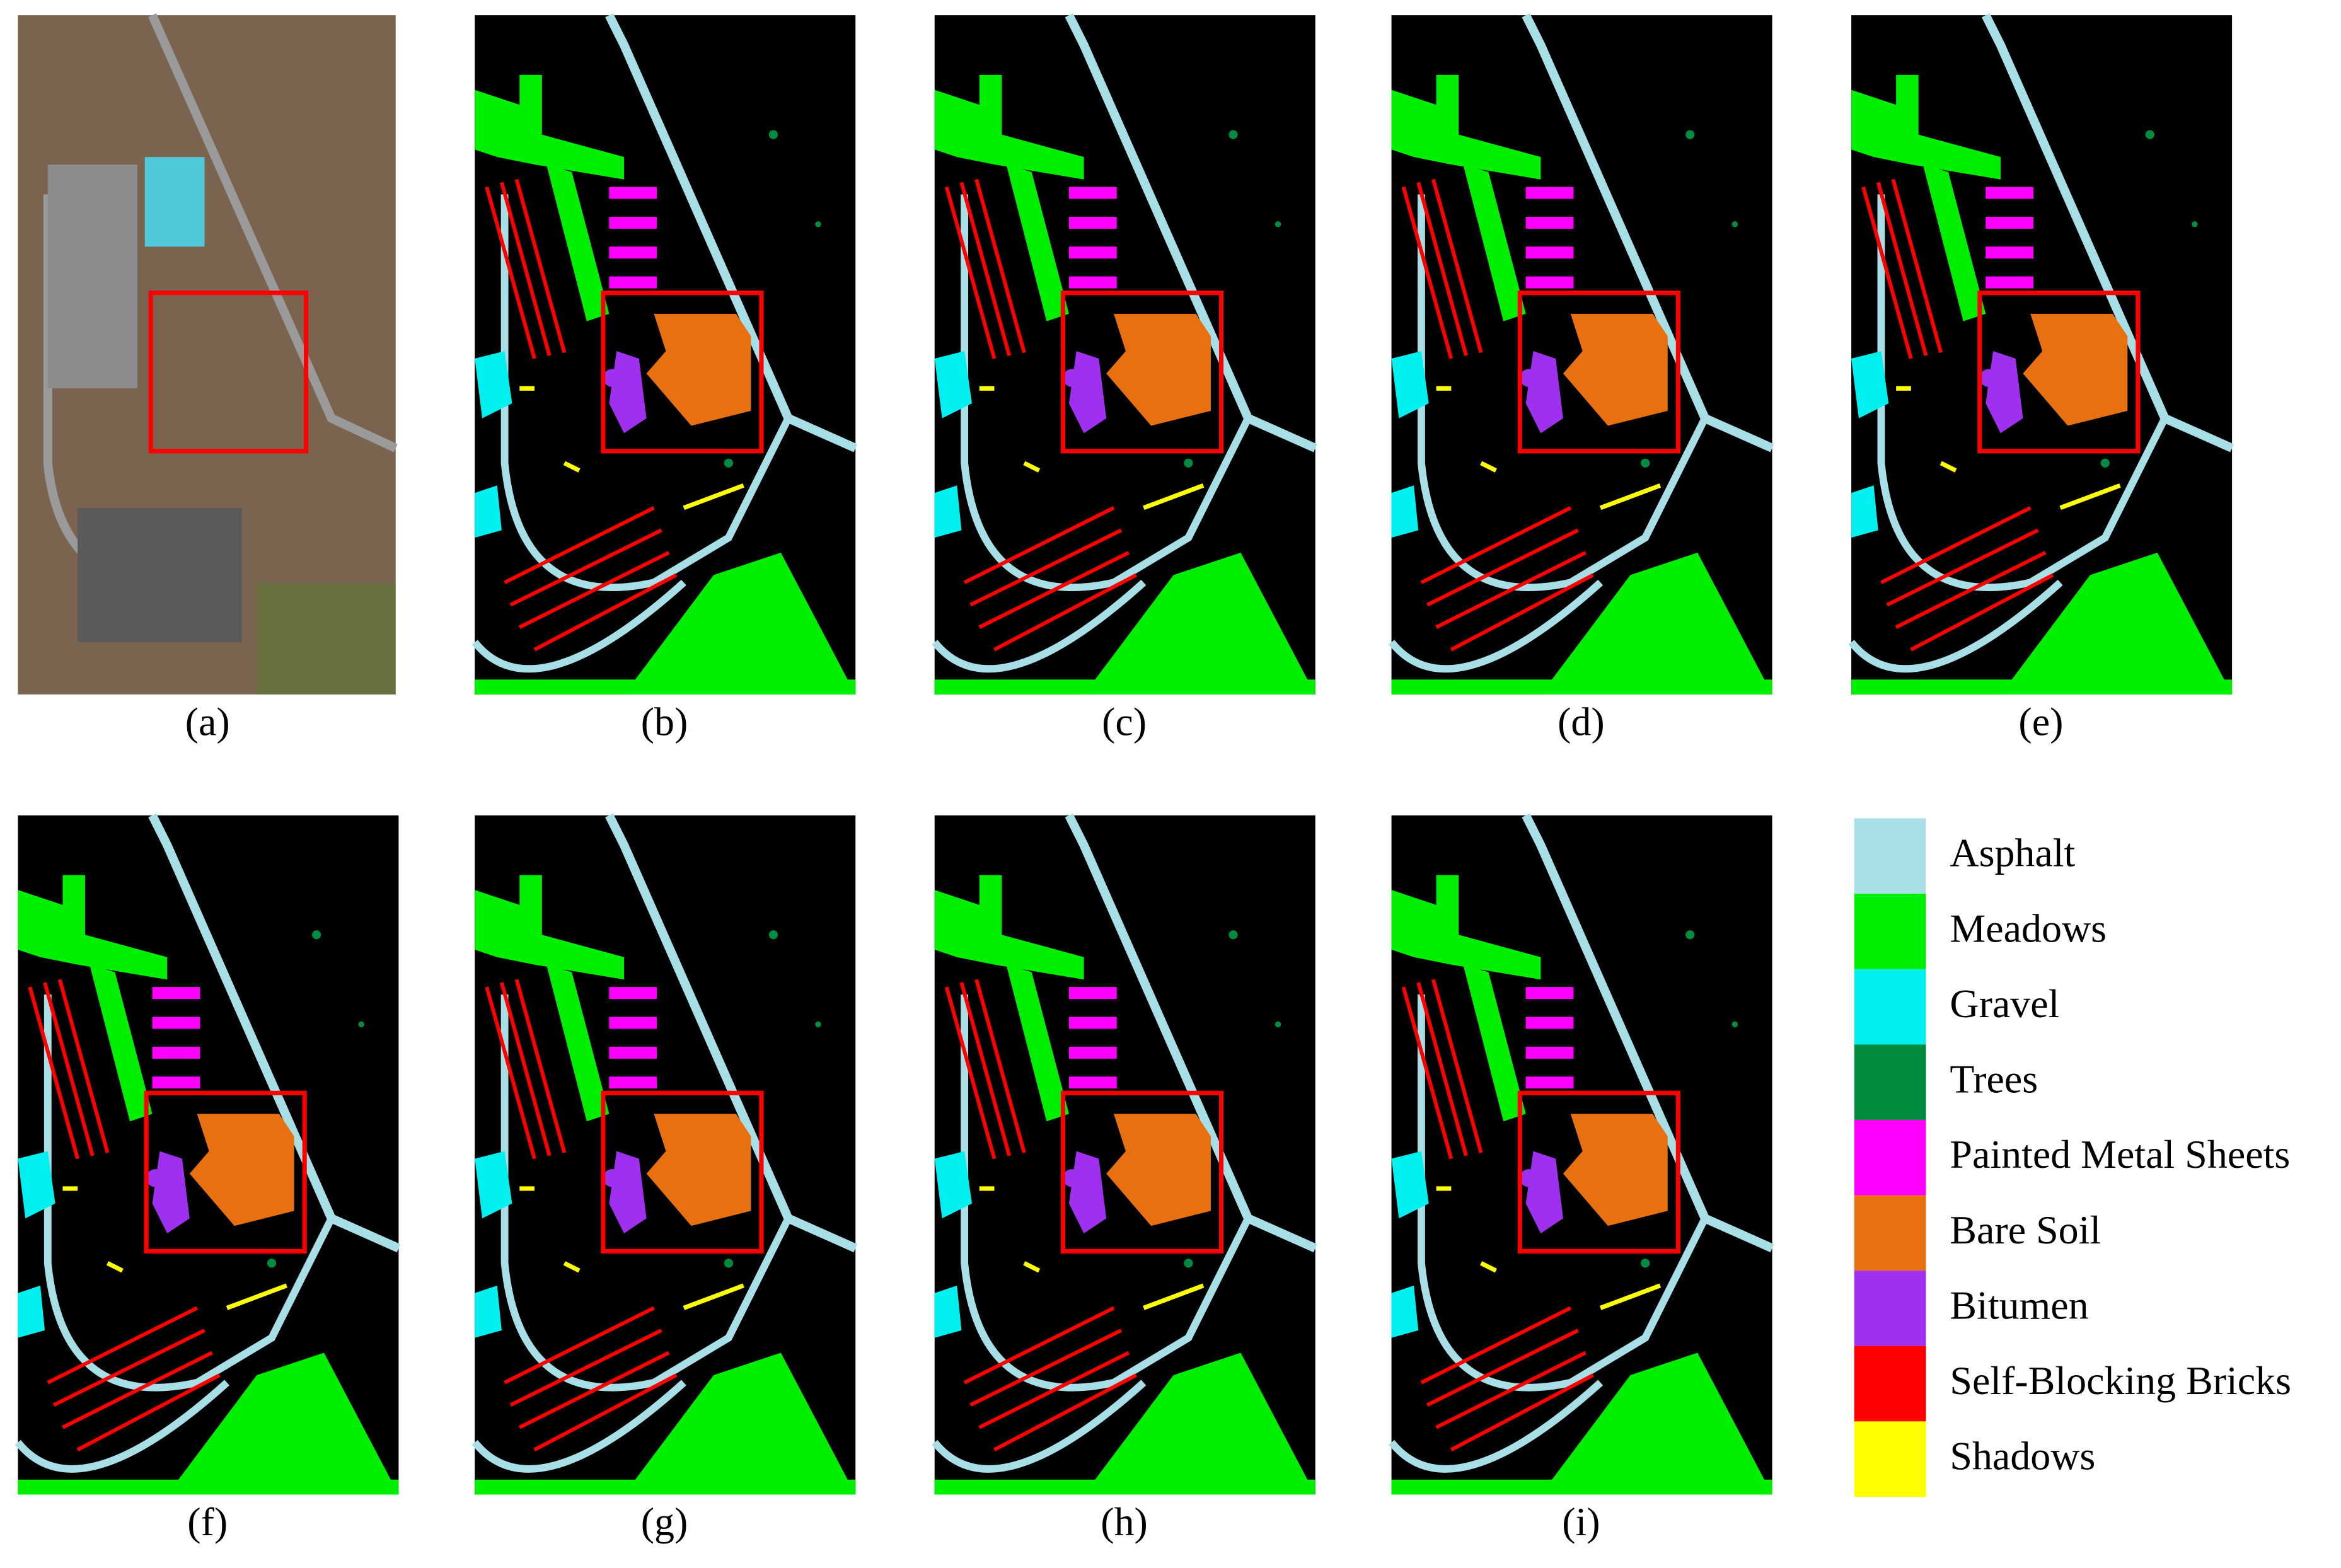  Describe the element at coordinates (664, 721) in the screenshot. I see `panel-label: (b)` at that location.